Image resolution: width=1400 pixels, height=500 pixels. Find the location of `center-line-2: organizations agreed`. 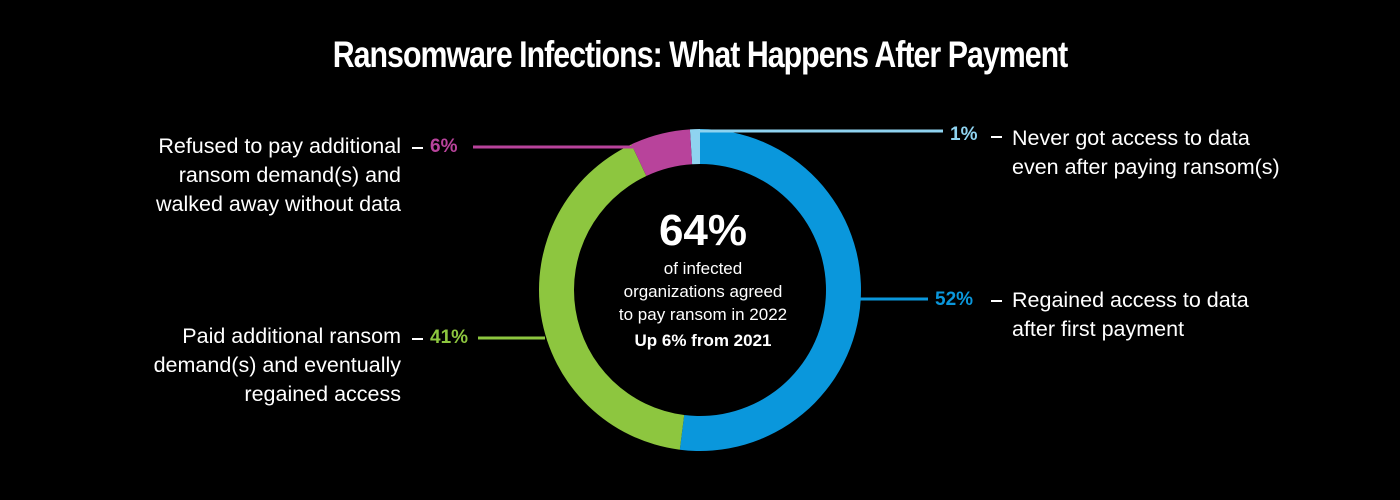

center-line-2: organizations agreed is located at coordinates (703, 291).